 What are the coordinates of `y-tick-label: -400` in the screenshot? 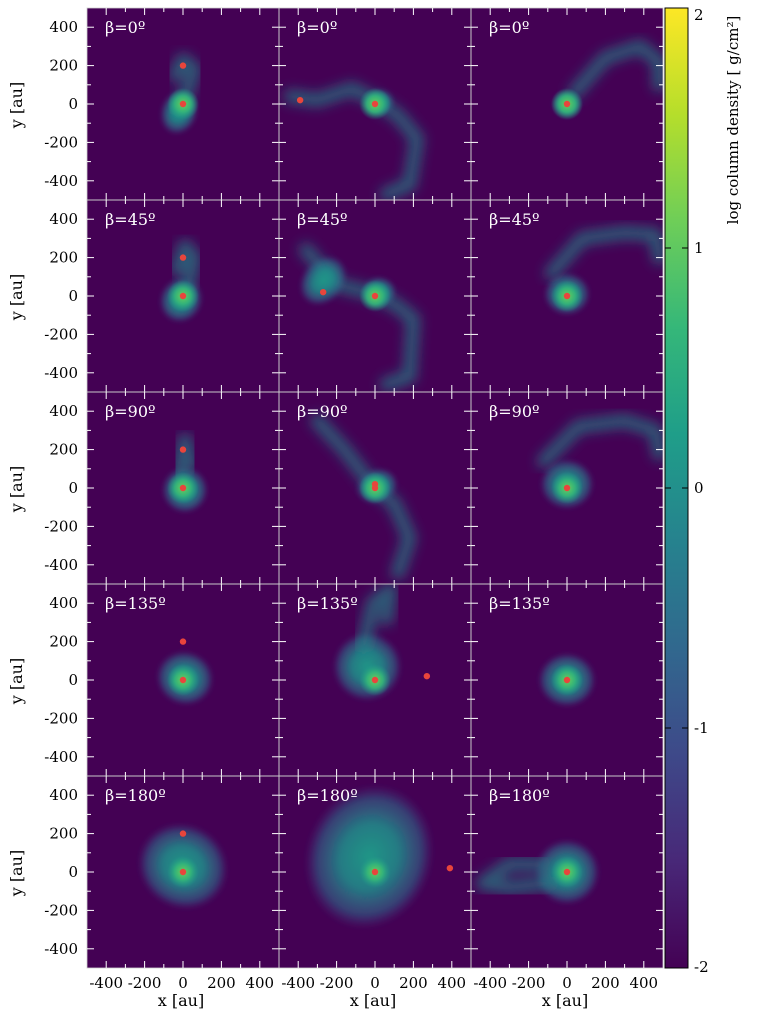 It's located at (61, 949).